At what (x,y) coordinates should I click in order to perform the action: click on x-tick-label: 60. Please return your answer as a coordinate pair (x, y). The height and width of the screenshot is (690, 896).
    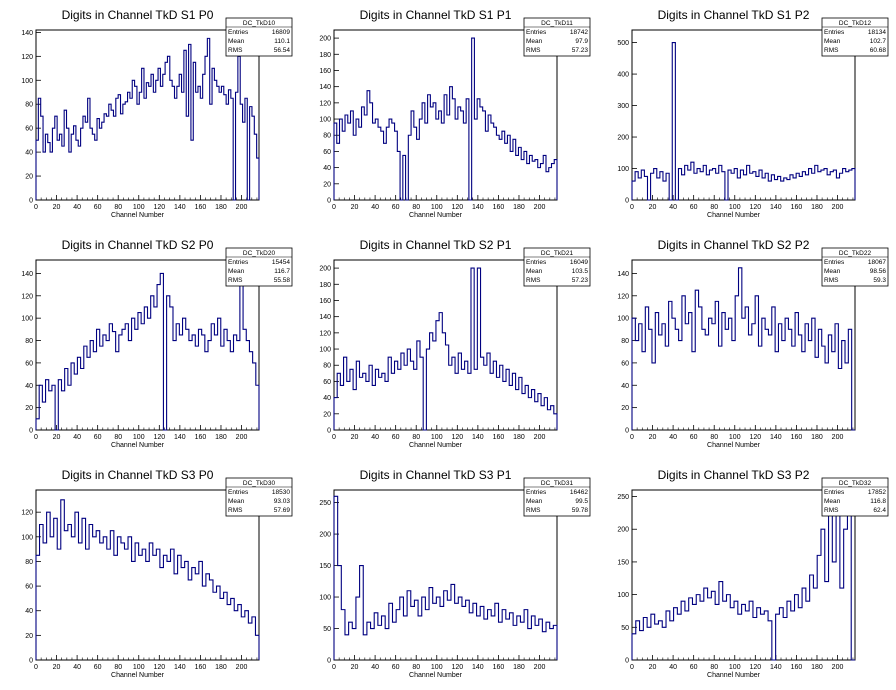
    Looking at the image, I should click on (694, 207).